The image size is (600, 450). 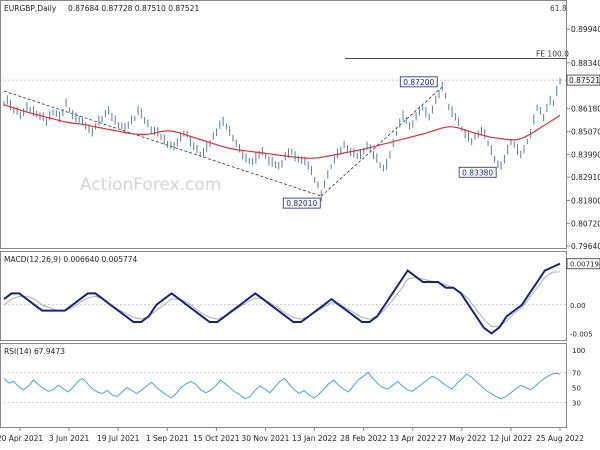 What do you see at coordinates (578, 306) in the screenshot?
I see `macd-tick-label: 0.00` at bounding box center [578, 306].